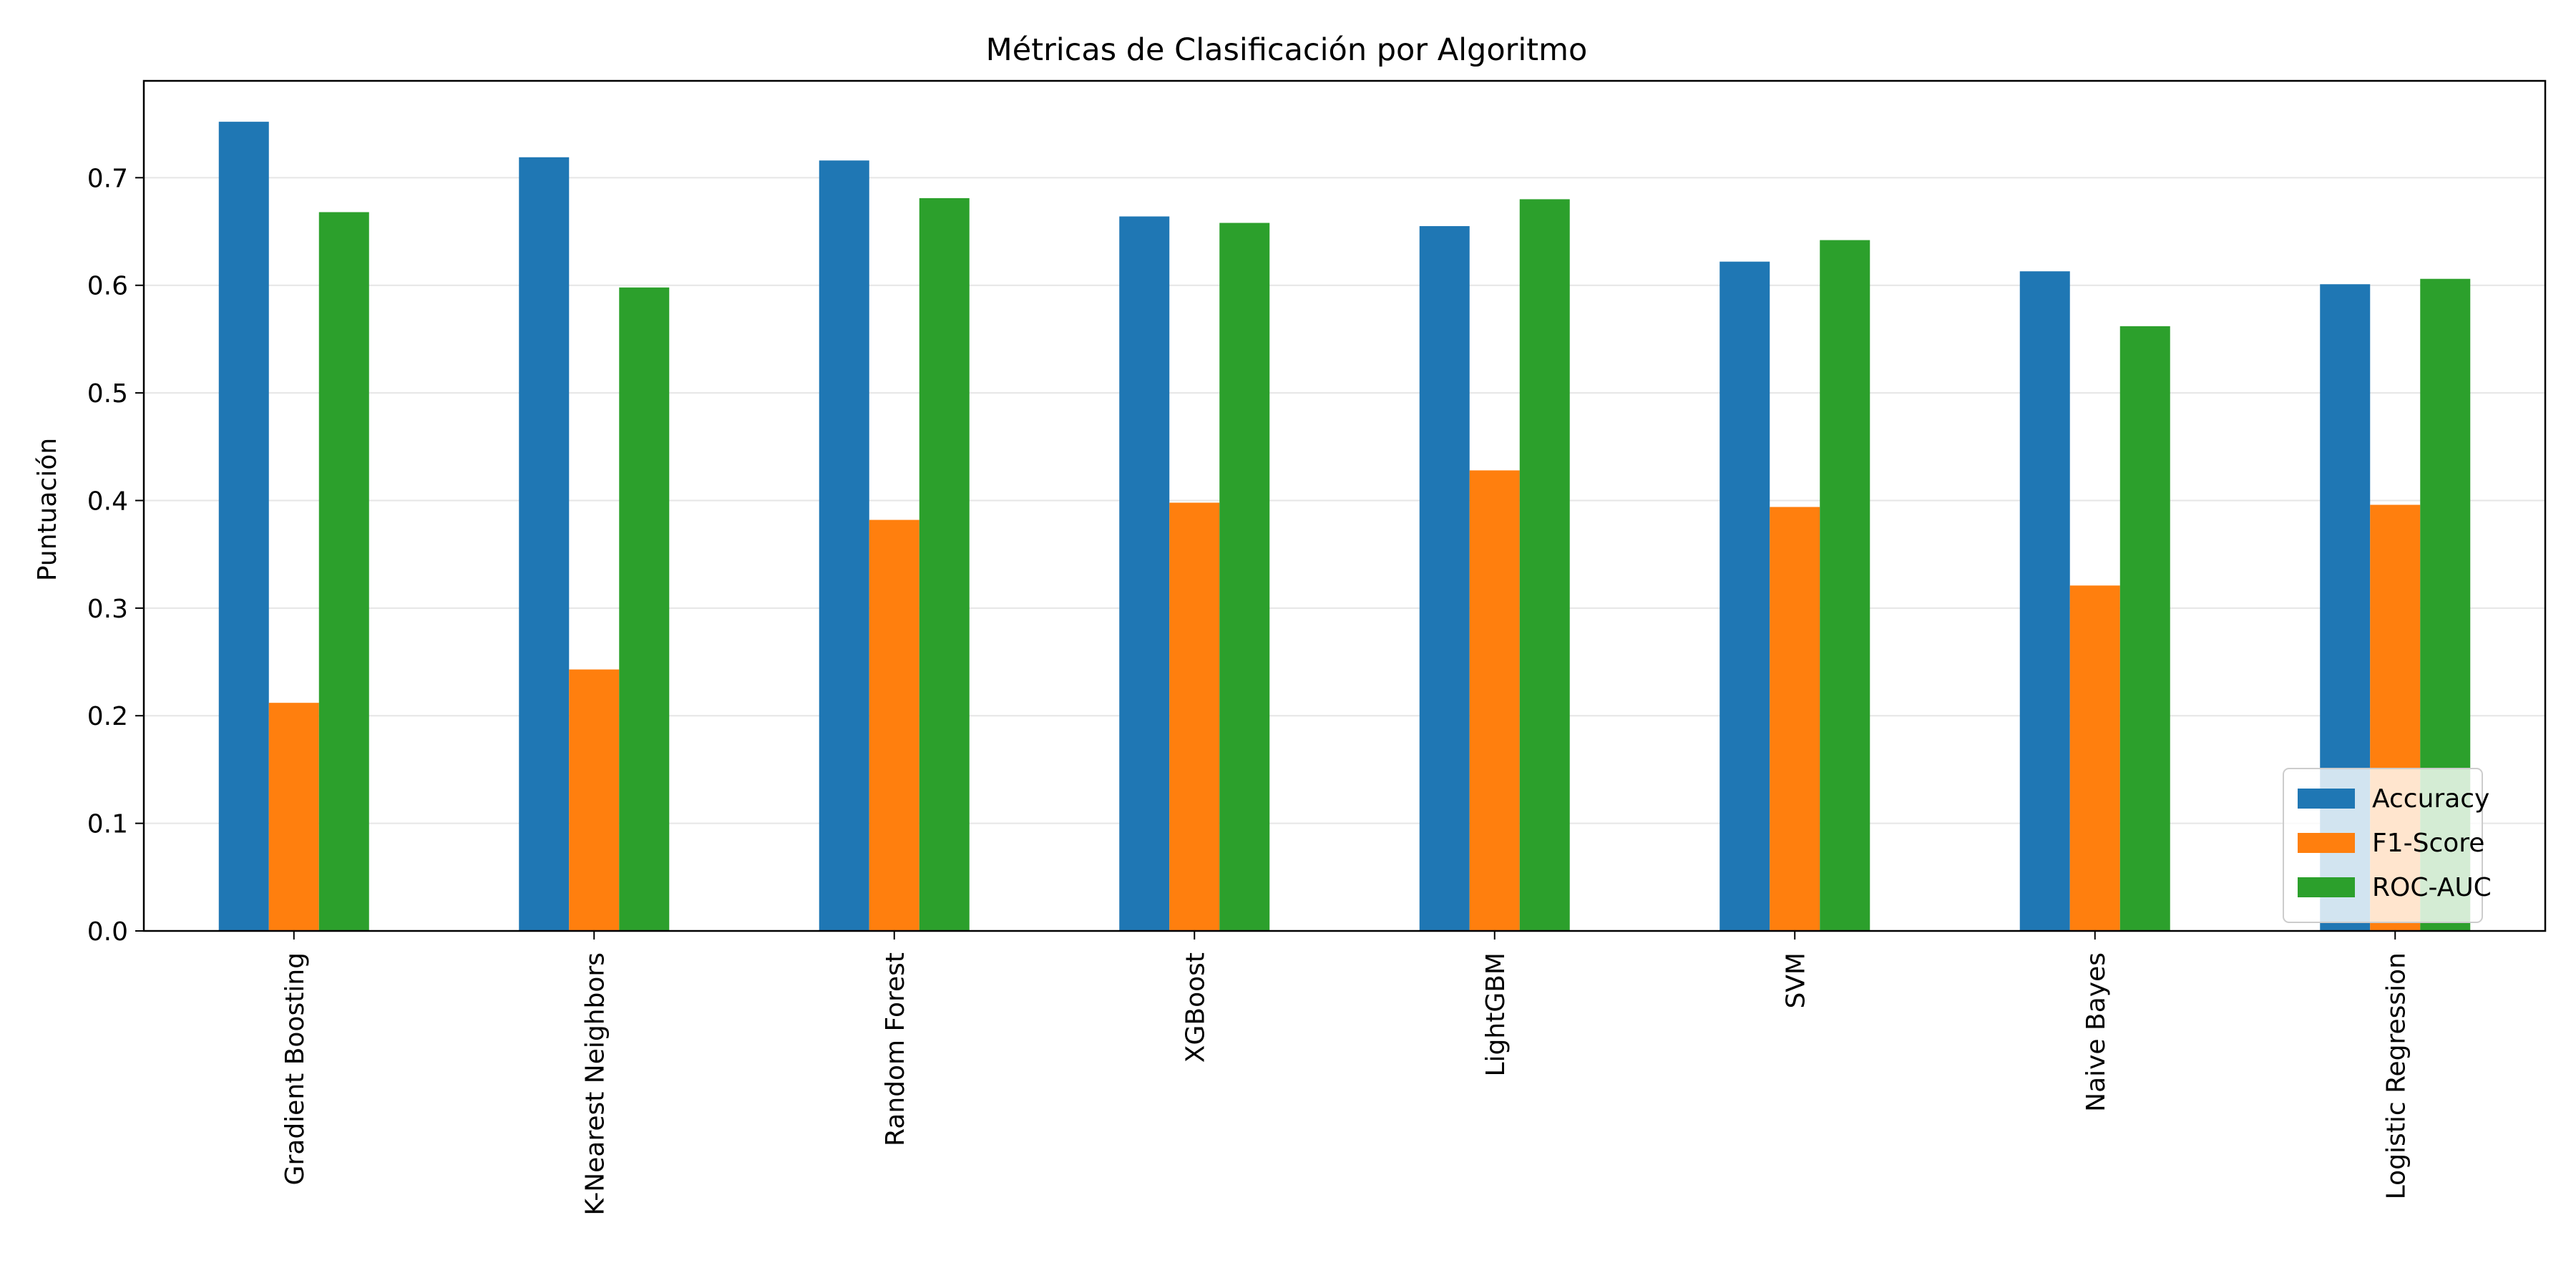 This screenshot has width=2576, height=1288. What do you see at coordinates (2396, 1075) in the screenshot?
I see `x-tick-label: Logistic Regression` at bounding box center [2396, 1075].